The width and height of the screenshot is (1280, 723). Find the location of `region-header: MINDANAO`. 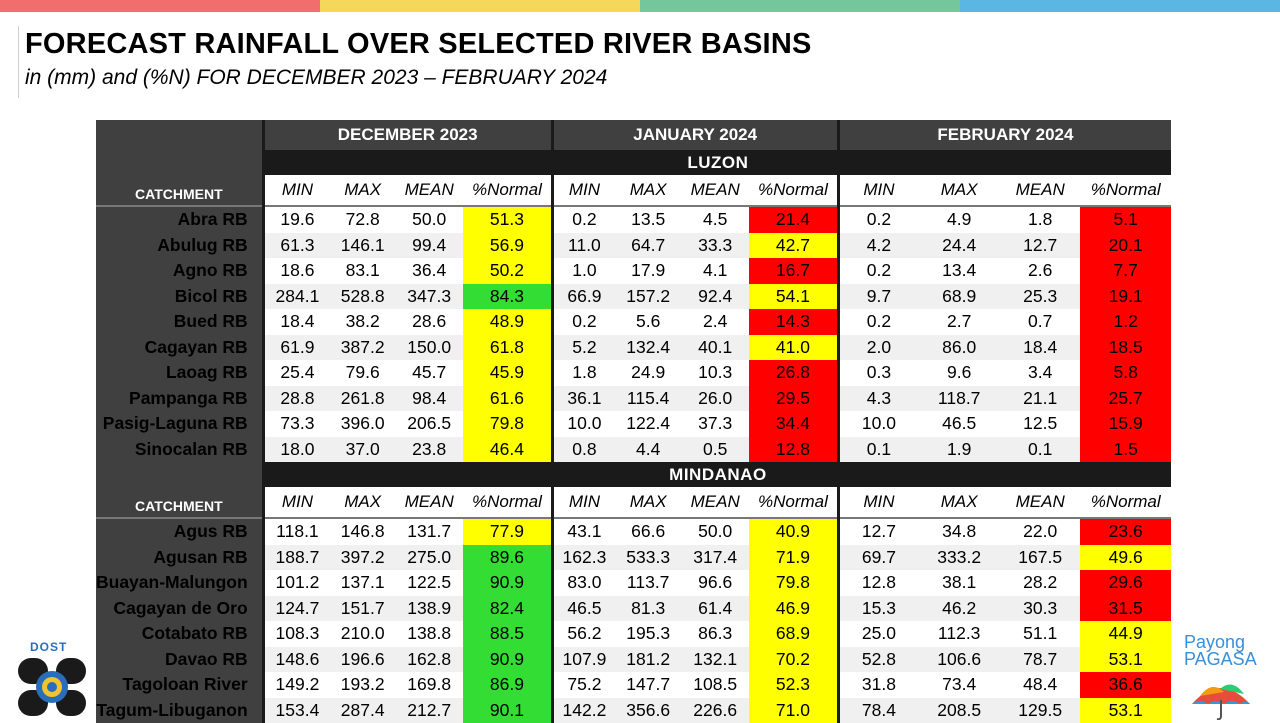

region-header: MINDANAO is located at coordinates (717, 474).